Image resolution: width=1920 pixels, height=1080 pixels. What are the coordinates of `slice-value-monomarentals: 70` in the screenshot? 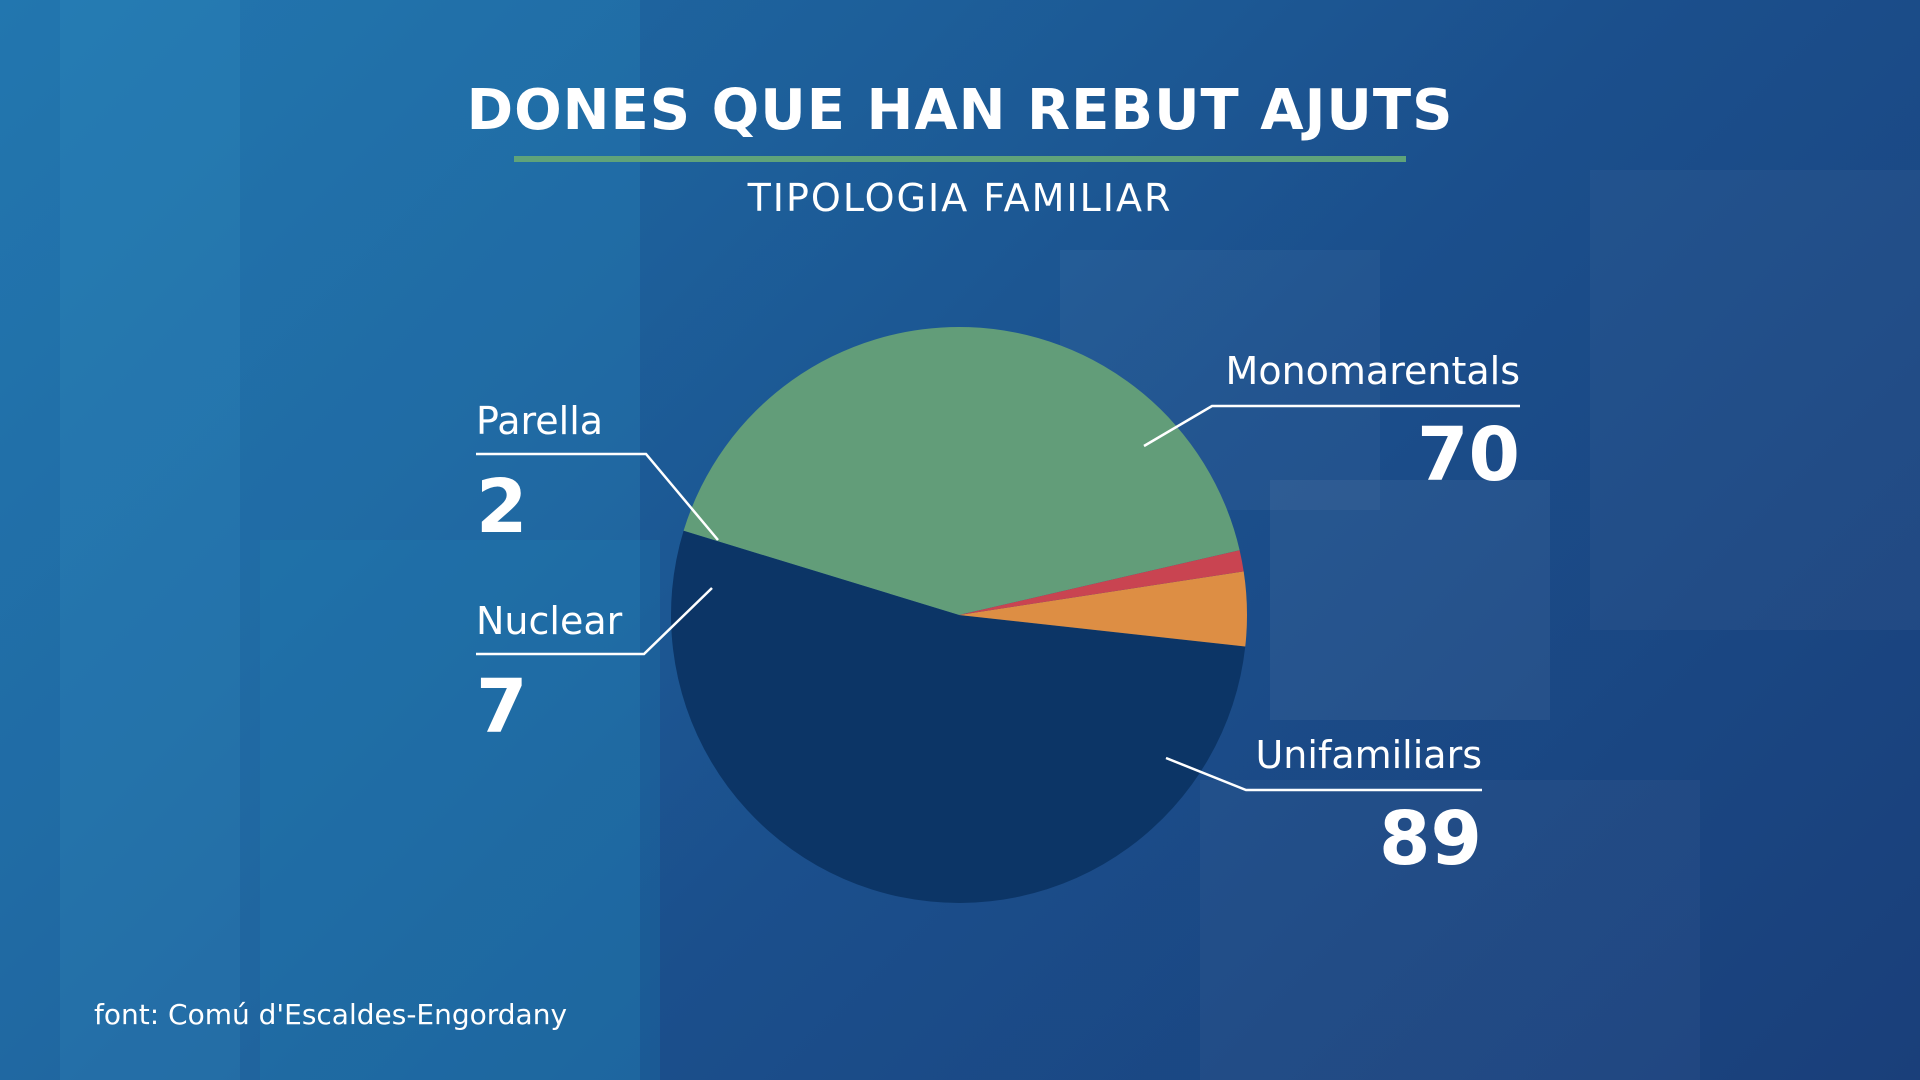 It's located at (1468, 455).